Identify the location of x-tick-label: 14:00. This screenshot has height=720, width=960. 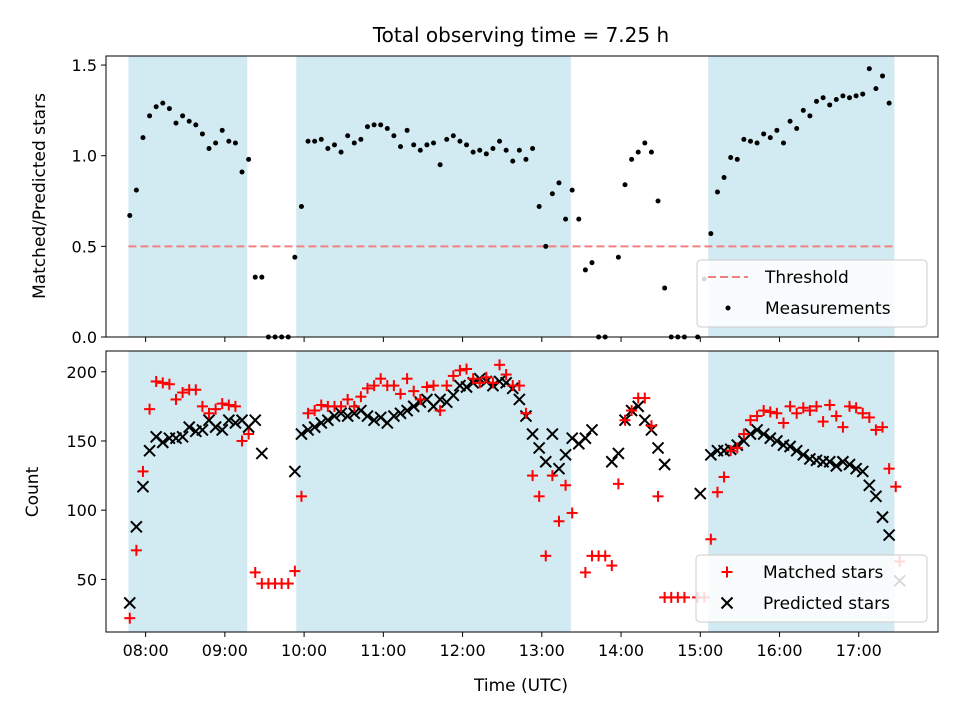
(621, 650).